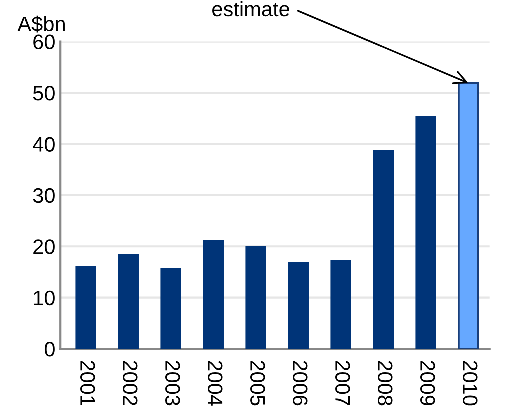 This screenshot has width=505, height=418. Describe the element at coordinates (88, 383) in the screenshot. I see `x-tick-label: 2001` at that location.